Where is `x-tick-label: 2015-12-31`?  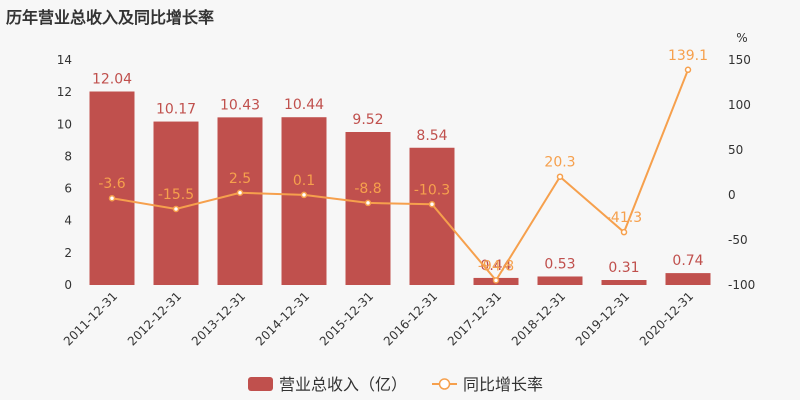 x-tick-label: 2015-12-31 is located at coordinates (346, 318).